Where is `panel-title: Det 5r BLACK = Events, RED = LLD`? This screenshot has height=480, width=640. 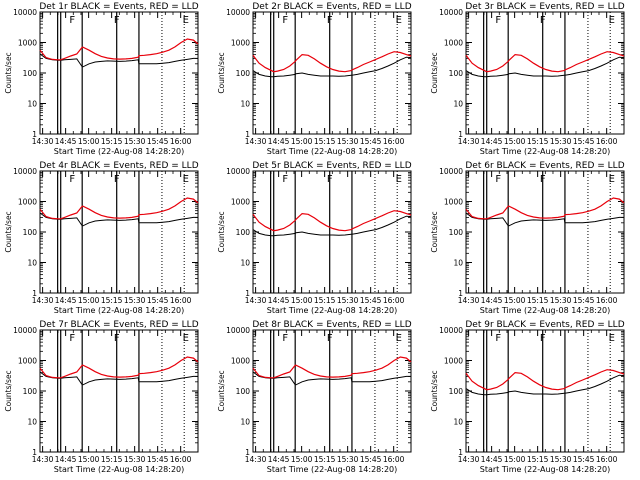
panel-title: Det 5r BLACK = Events, RED = LLD is located at coordinates (331, 166).